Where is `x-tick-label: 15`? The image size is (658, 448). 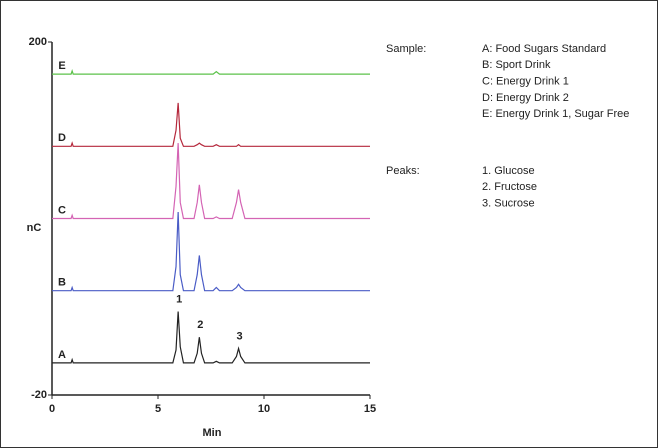
x-tick-label: 15 is located at coordinates (370, 409).